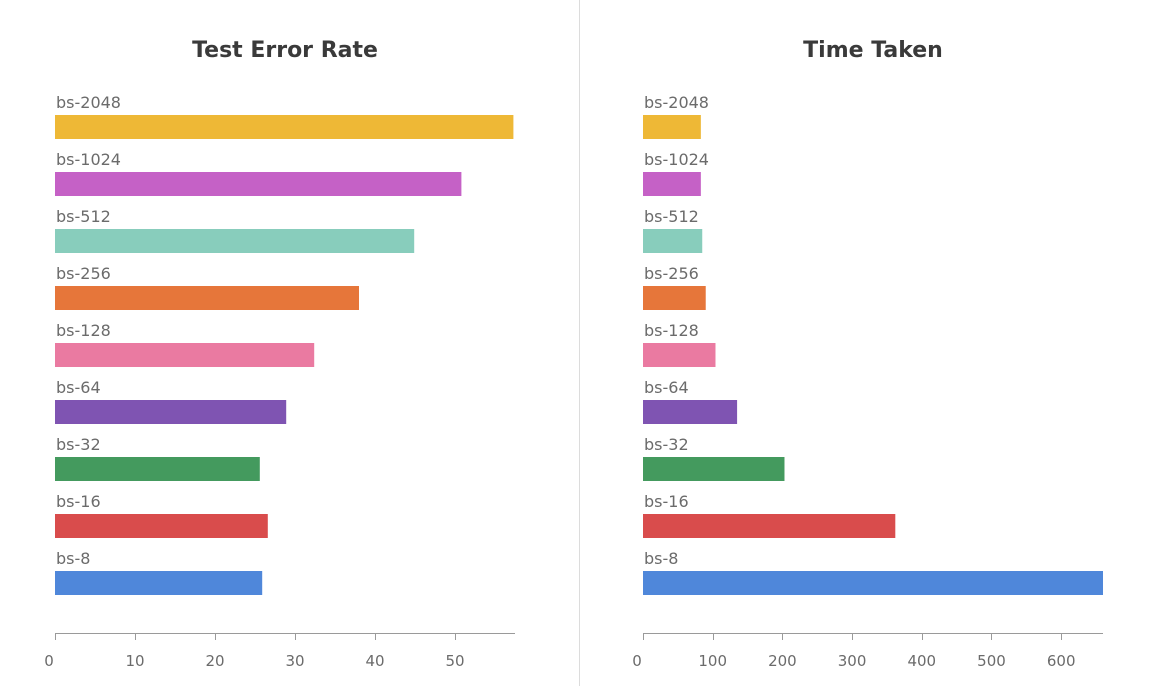  What do you see at coordinates (921, 661) in the screenshot?
I see `x-tick-label: 400` at bounding box center [921, 661].